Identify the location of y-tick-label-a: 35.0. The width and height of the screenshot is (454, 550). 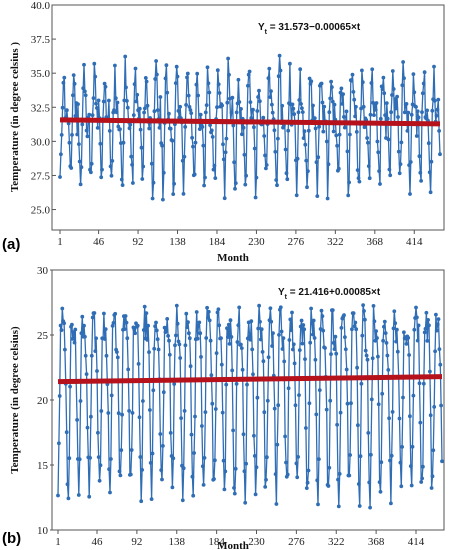
(41, 74).